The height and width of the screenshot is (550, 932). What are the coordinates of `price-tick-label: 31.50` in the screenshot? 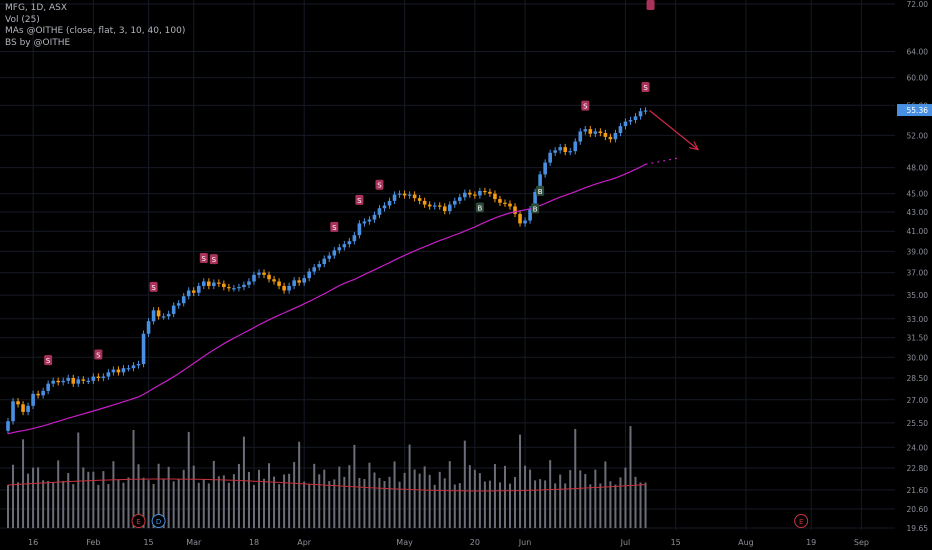 It's located at (918, 338).